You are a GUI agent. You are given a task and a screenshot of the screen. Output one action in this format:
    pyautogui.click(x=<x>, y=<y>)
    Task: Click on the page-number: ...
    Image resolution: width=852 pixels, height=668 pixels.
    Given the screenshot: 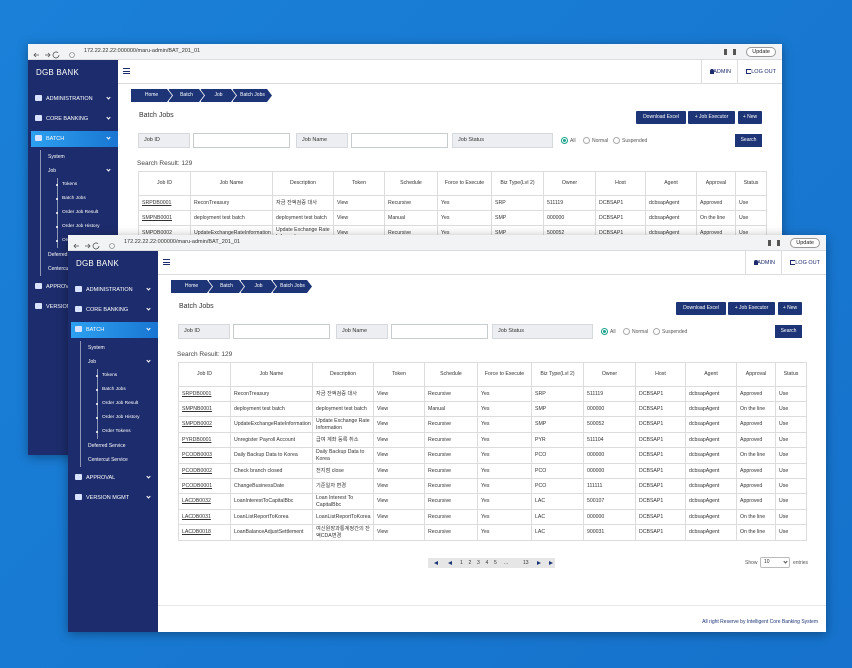 What is the action you would take?
    pyautogui.click(x=506, y=563)
    